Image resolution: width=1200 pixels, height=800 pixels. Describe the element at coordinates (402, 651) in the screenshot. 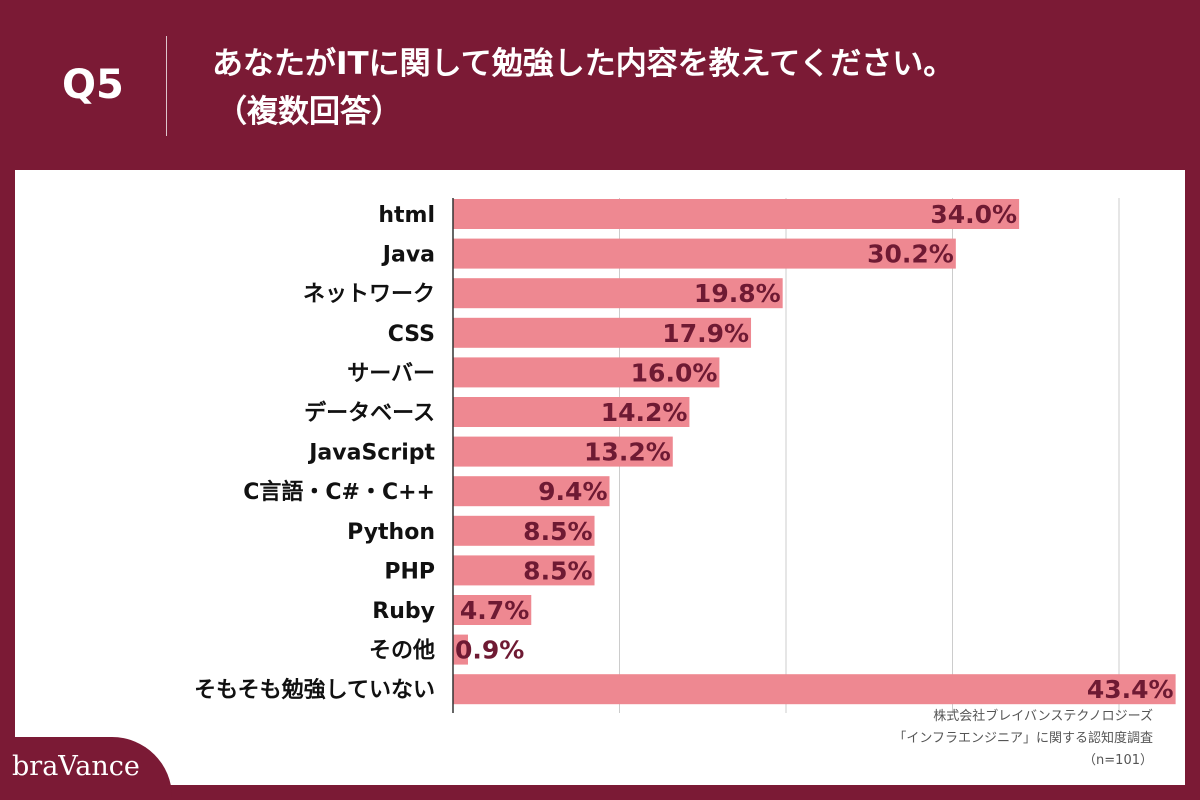

I see `category-label: その他` at that location.